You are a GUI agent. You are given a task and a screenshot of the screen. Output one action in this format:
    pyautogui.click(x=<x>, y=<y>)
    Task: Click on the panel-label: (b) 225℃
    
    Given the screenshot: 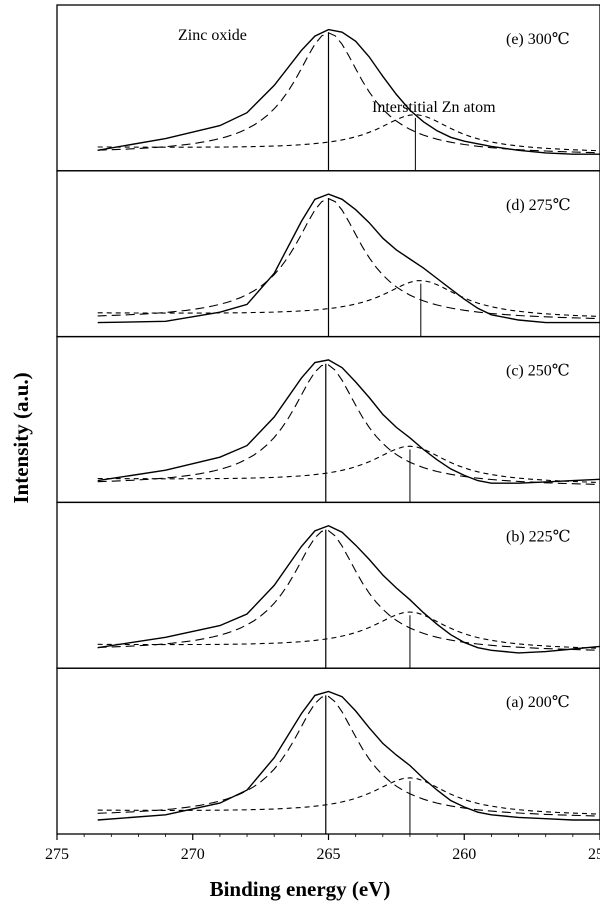 What is the action you would take?
    pyautogui.click(x=538, y=536)
    